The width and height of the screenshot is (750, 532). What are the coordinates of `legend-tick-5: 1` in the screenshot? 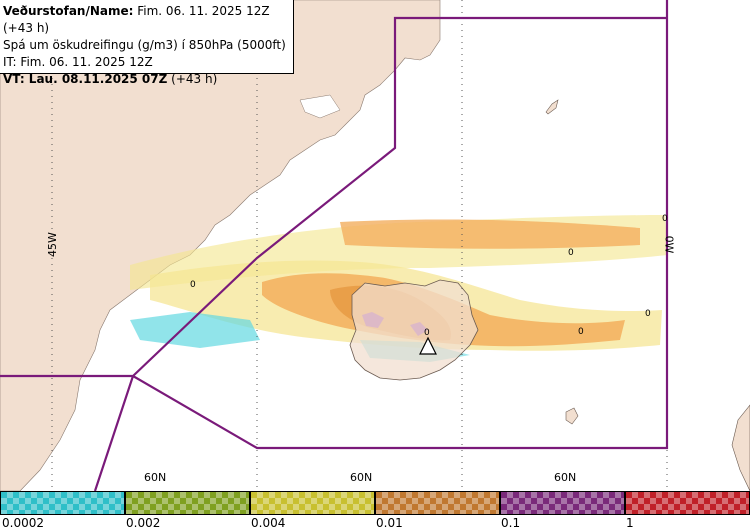 It's located at (630, 523).